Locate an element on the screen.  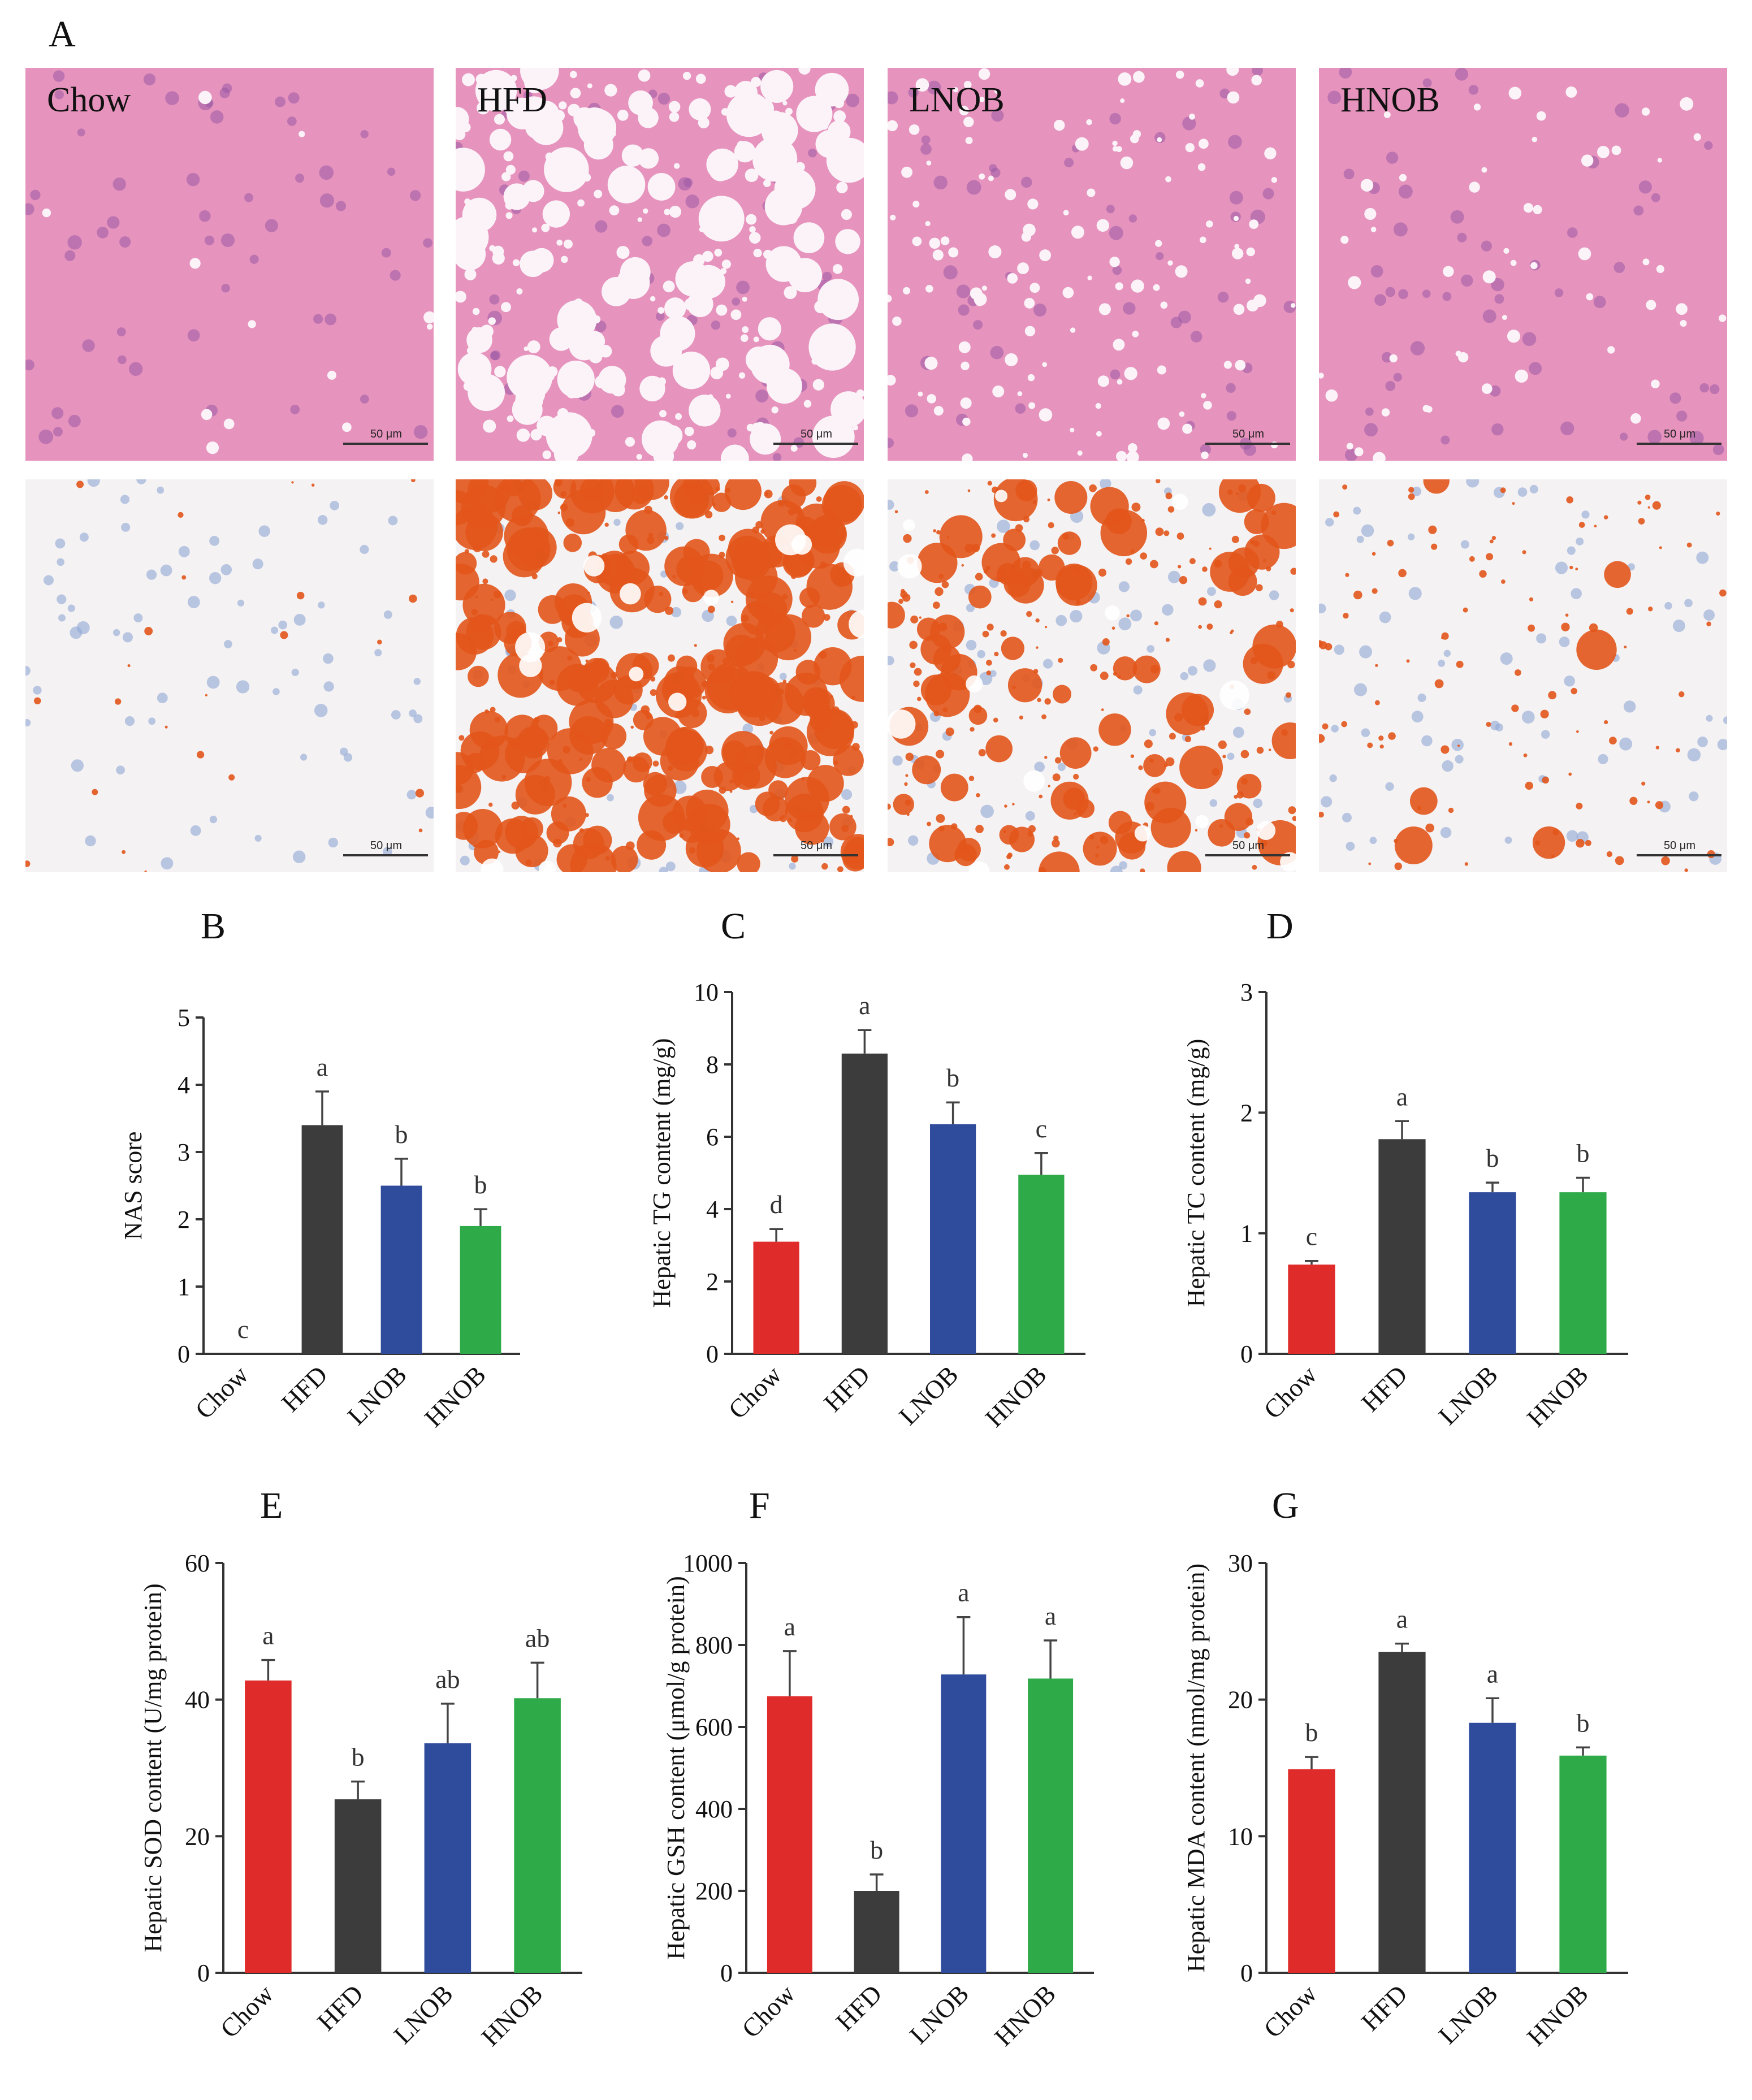
y-tick-label: 600 is located at coordinates (714, 1727).